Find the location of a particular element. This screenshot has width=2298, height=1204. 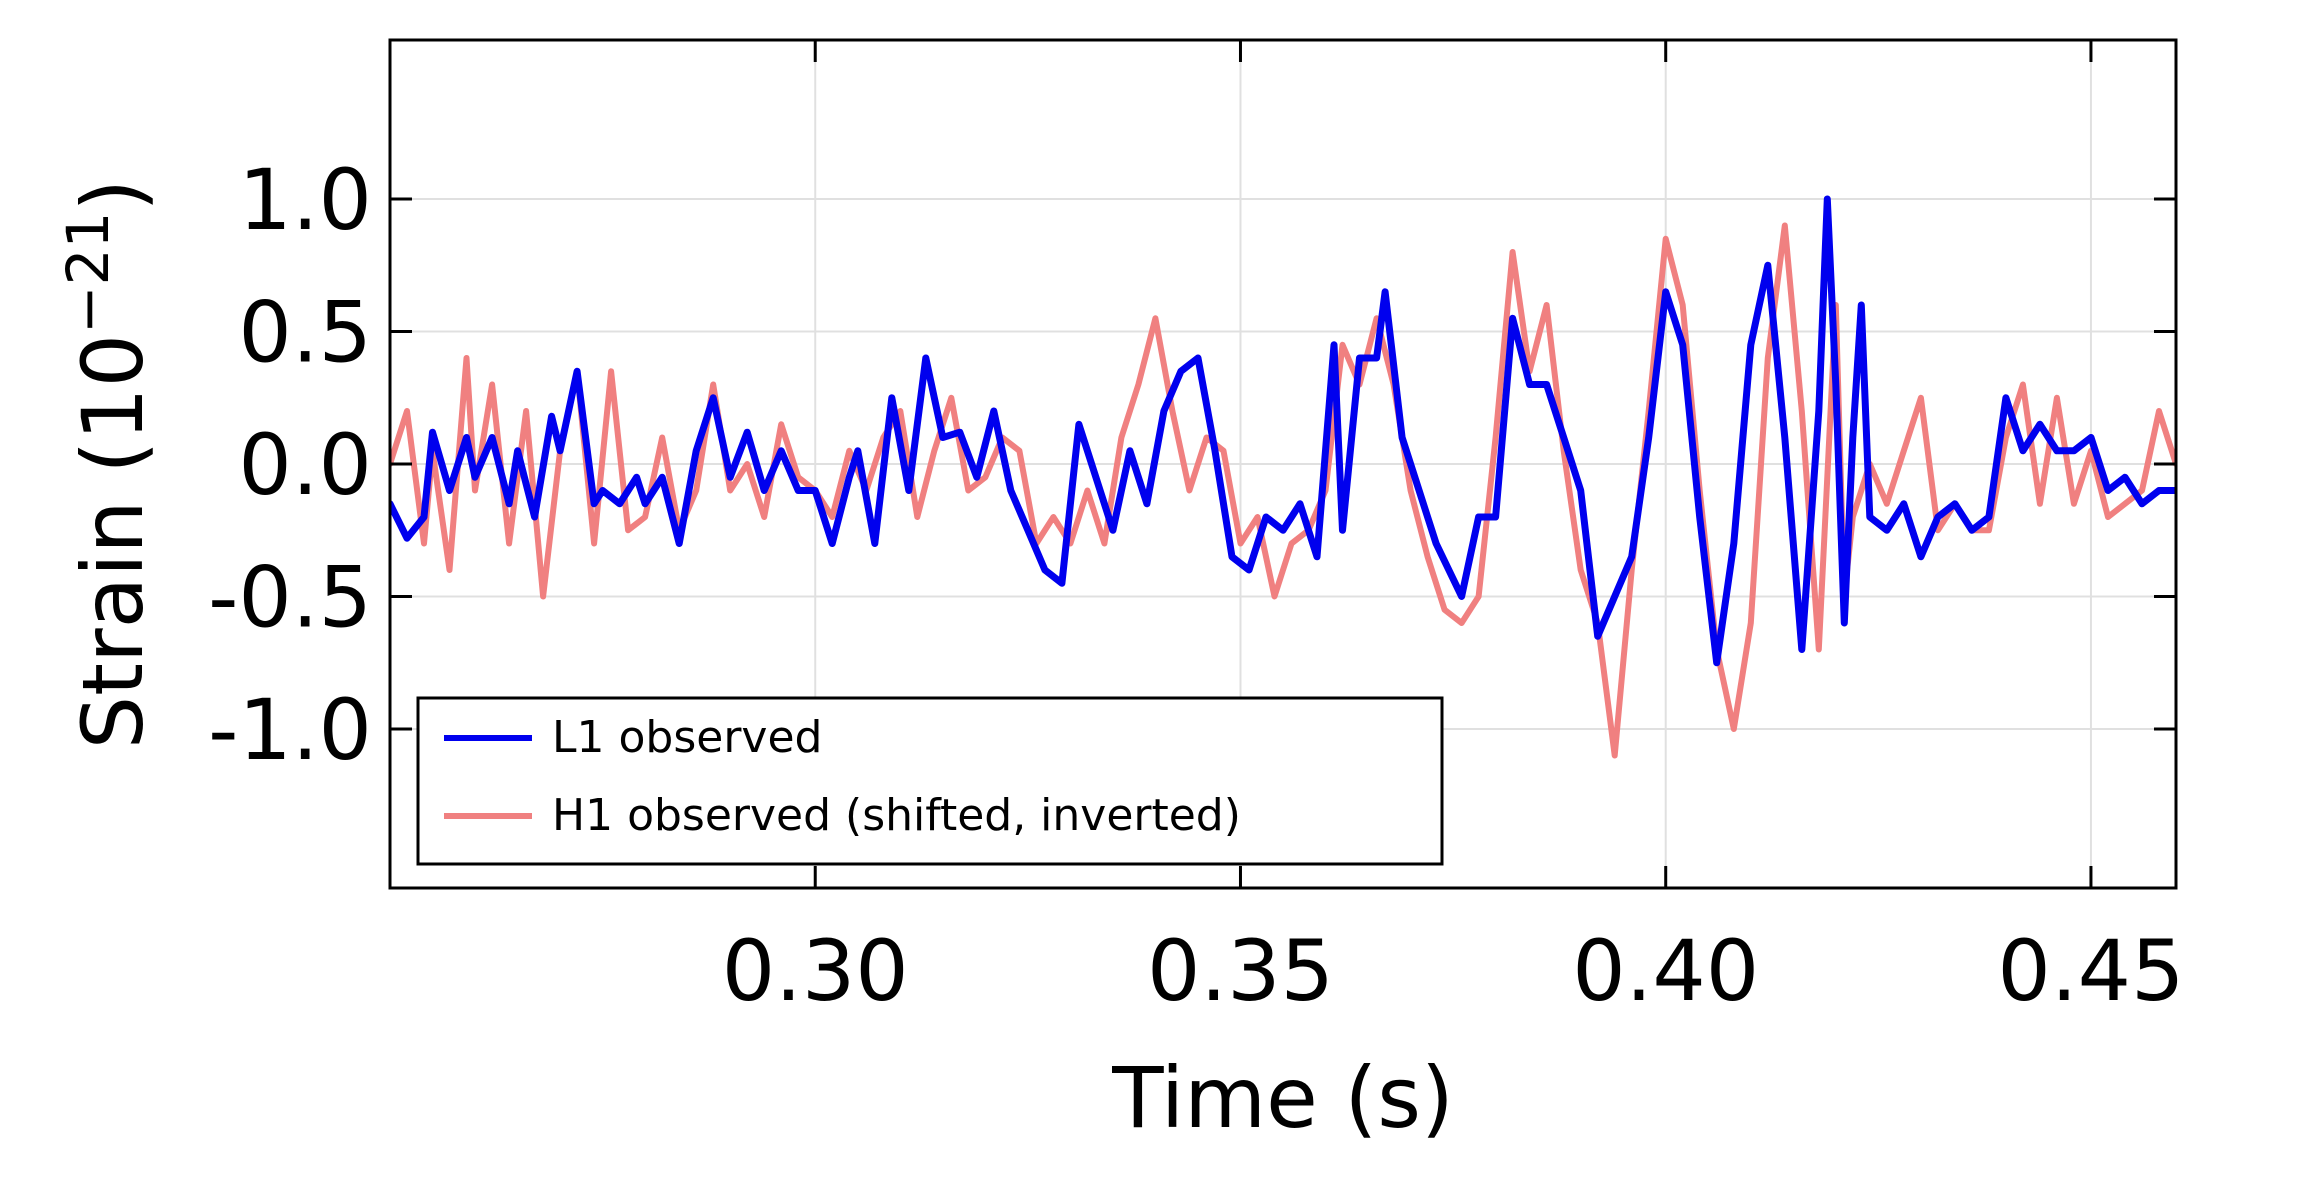

y-axis-label-main: Strain (10 is located at coordinates (113, 541).